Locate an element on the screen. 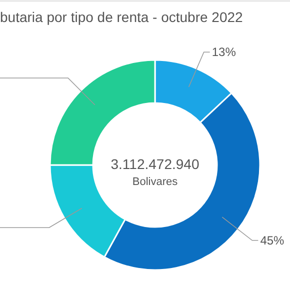 The height and width of the screenshot is (300, 290). data-label: 13% is located at coordinates (224, 52).